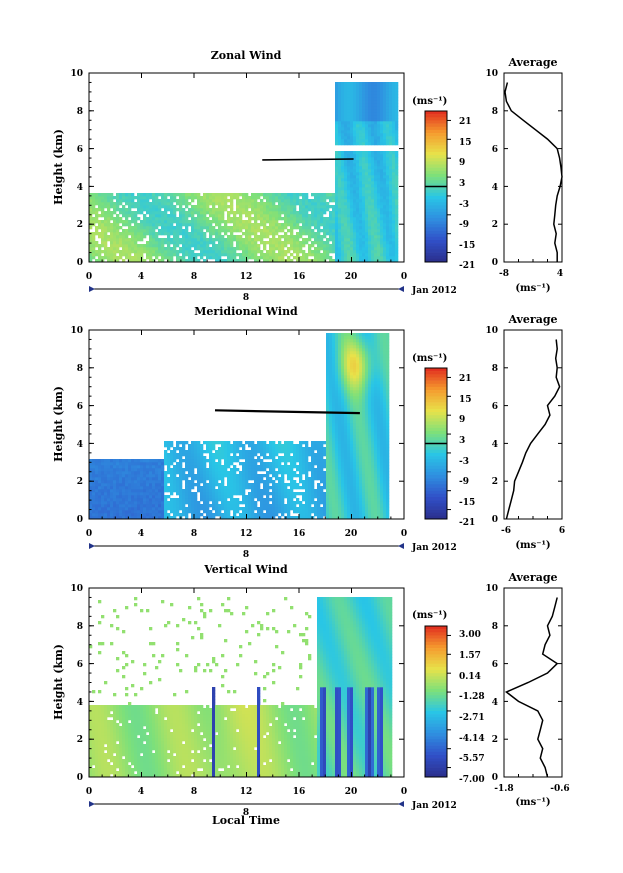  What do you see at coordinates (436, 153) in the screenshot?
I see `colorbar-swatch` at bounding box center [436, 153].